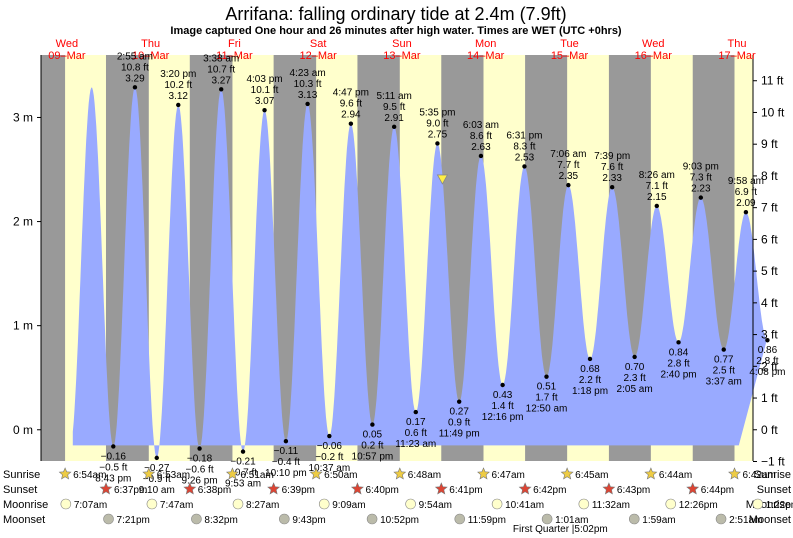 The height and width of the screenshot is (538, 793). Describe the element at coordinates (264, 79) in the screenshot. I see `high-tide-time: 4:03 pm` at that location.